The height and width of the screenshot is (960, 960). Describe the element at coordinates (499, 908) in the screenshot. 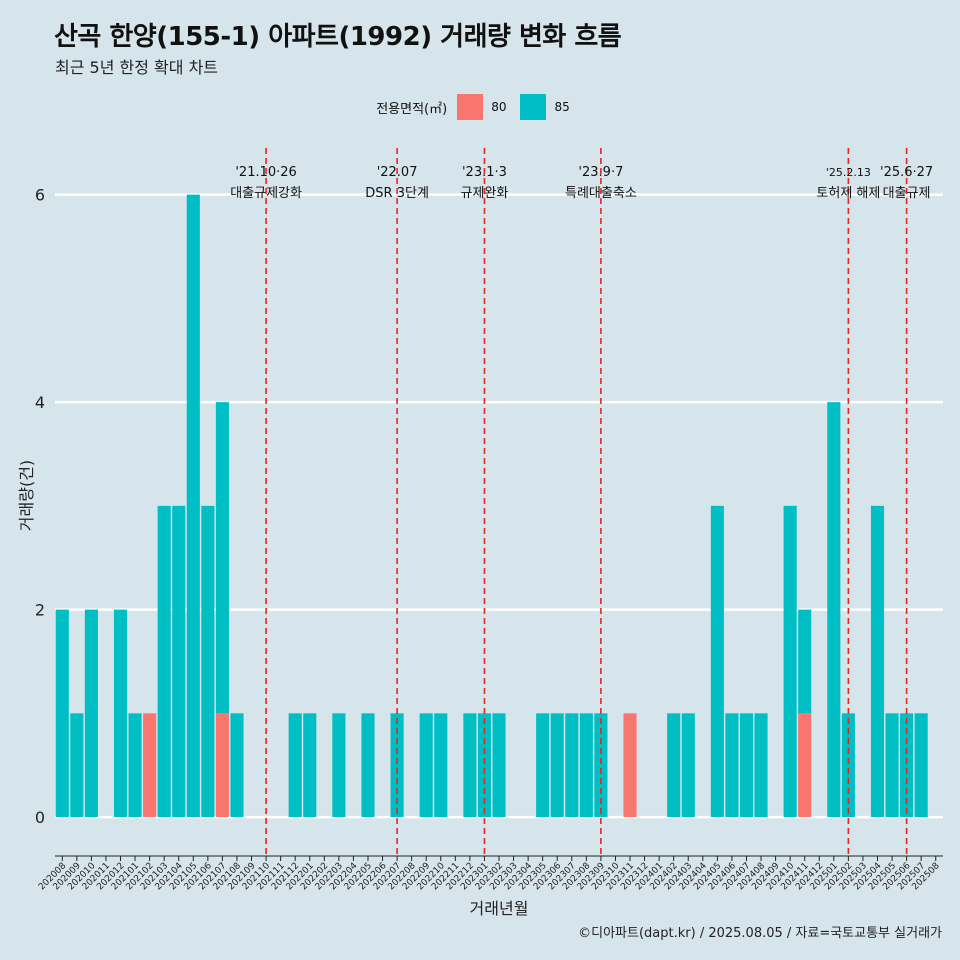

I see `x-axis-title: 거래년월` at that location.